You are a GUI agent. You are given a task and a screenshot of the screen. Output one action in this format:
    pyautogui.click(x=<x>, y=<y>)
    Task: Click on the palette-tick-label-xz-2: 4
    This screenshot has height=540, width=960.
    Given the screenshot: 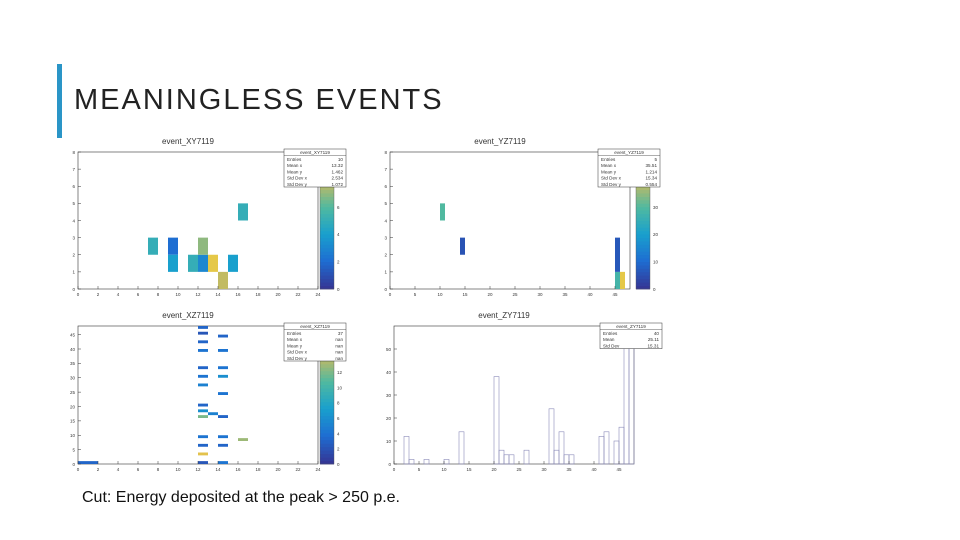 What is the action you would take?
    pyautogui.click(x=338, y=433)
    